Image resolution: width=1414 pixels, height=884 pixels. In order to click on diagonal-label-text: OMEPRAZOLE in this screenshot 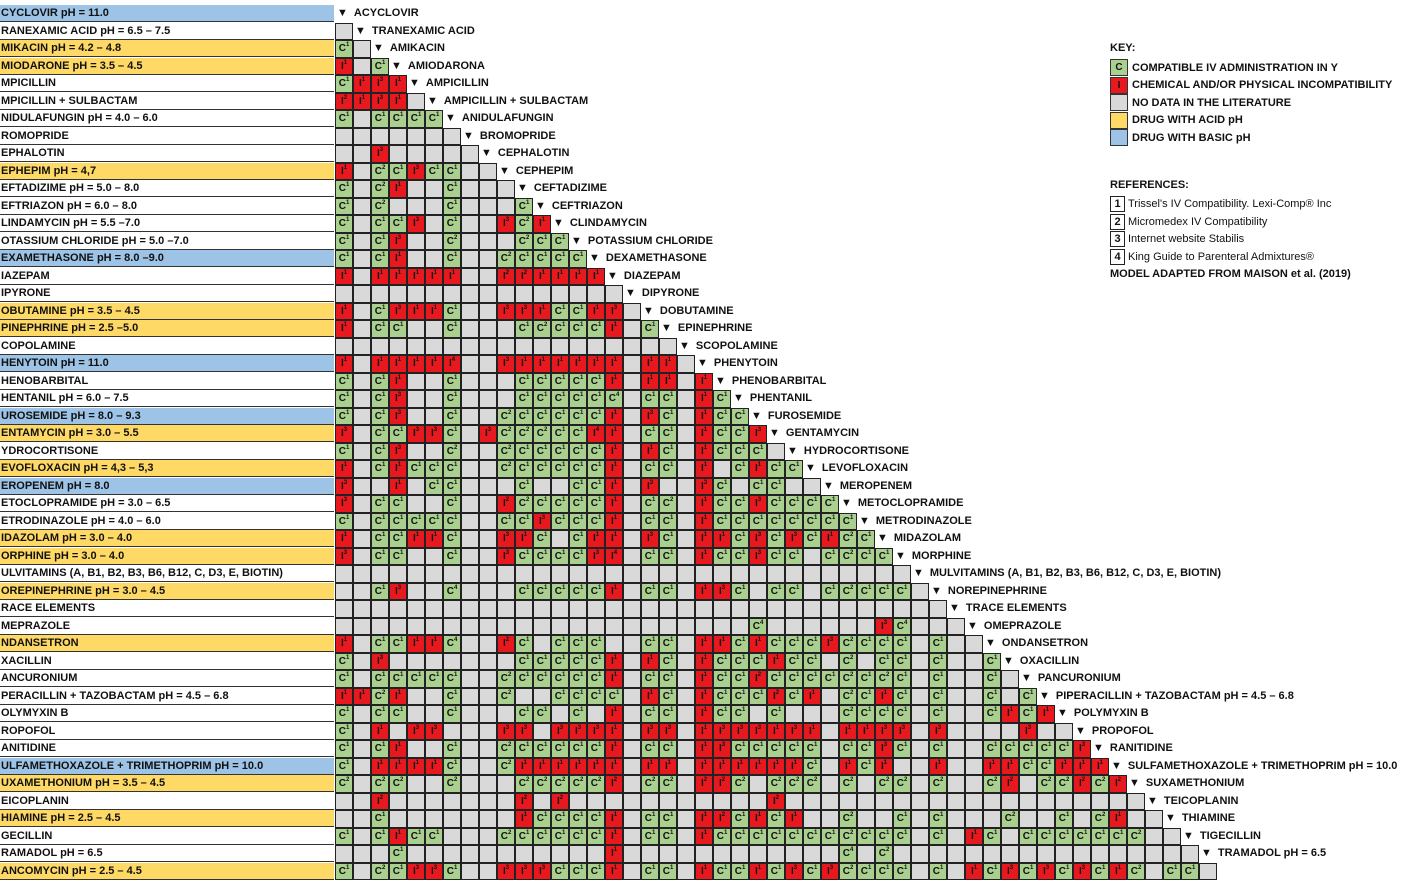, I will do `click(1022, 625)`.